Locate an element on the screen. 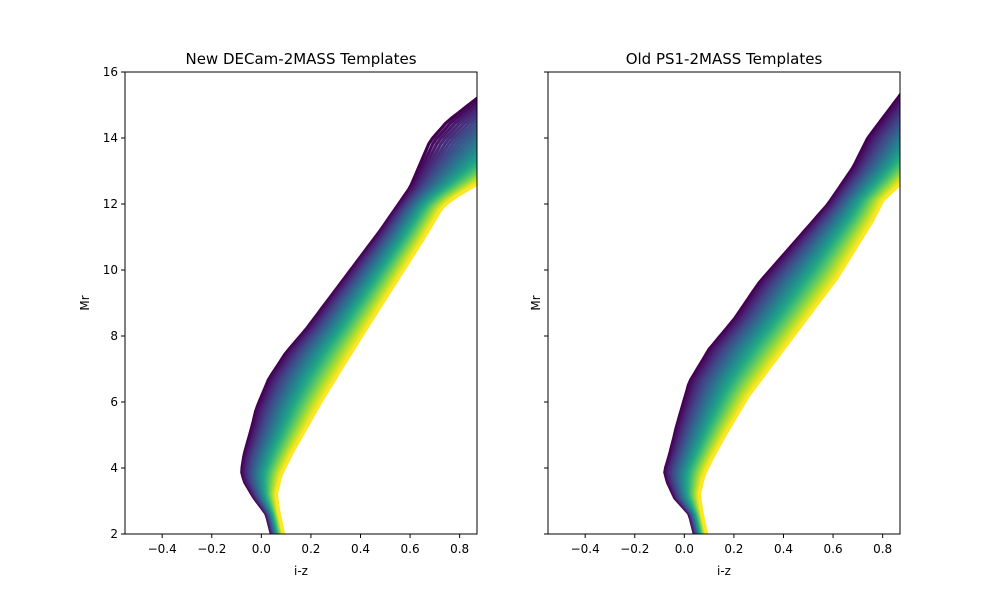 This screenshot has height=600, width=1000. y-tick-label: 16 is located at coordinates (110, 72).